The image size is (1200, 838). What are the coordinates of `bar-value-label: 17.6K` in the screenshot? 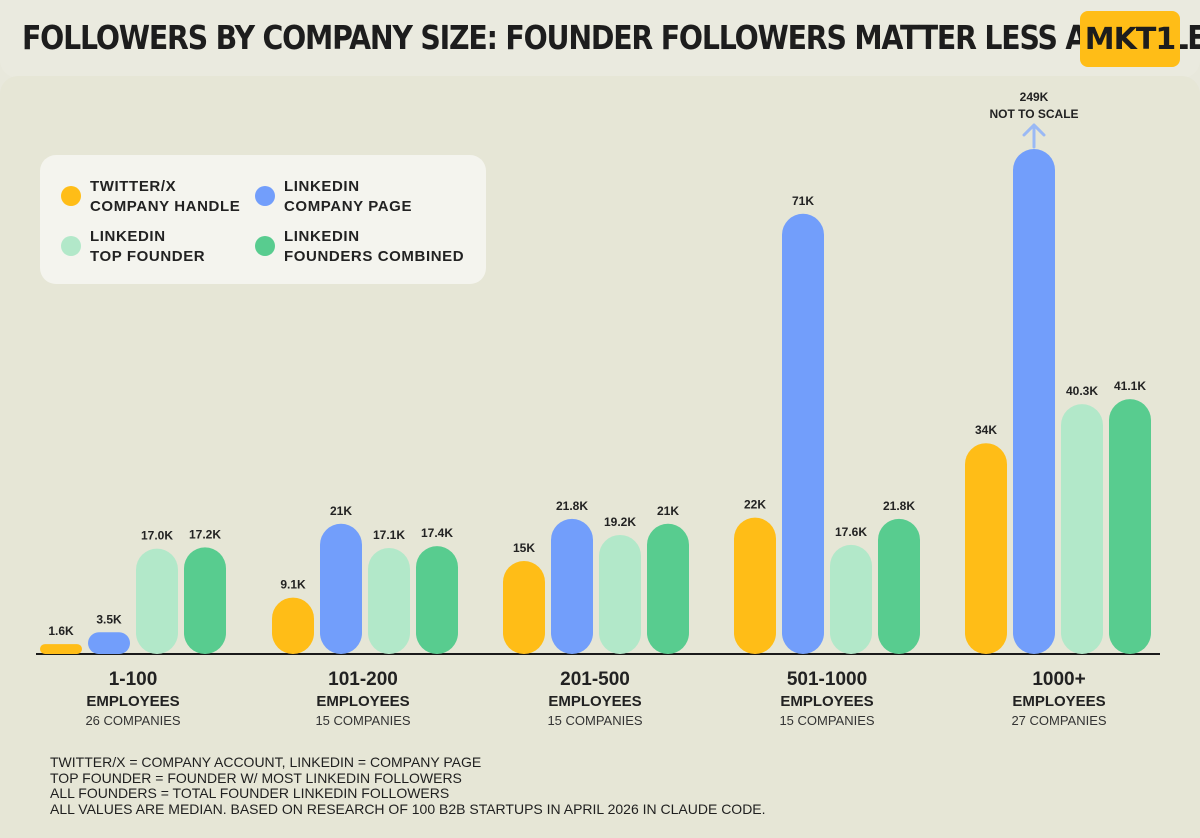 It's located at (851, 532).